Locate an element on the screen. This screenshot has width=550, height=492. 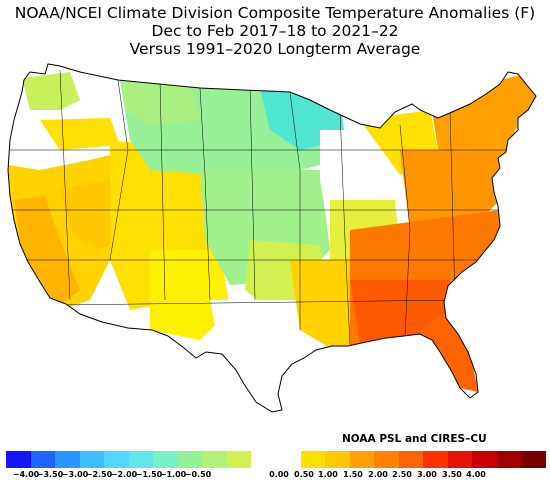
legend-tick-label: 2.00 is located at coordinates (378, 474).